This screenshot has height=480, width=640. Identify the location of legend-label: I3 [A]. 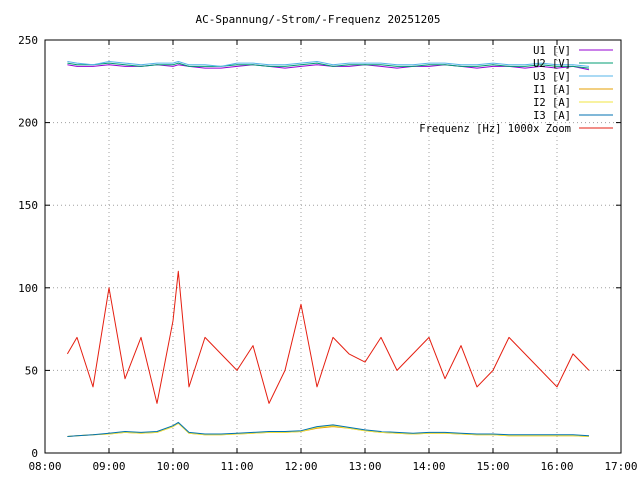
(552, 116).